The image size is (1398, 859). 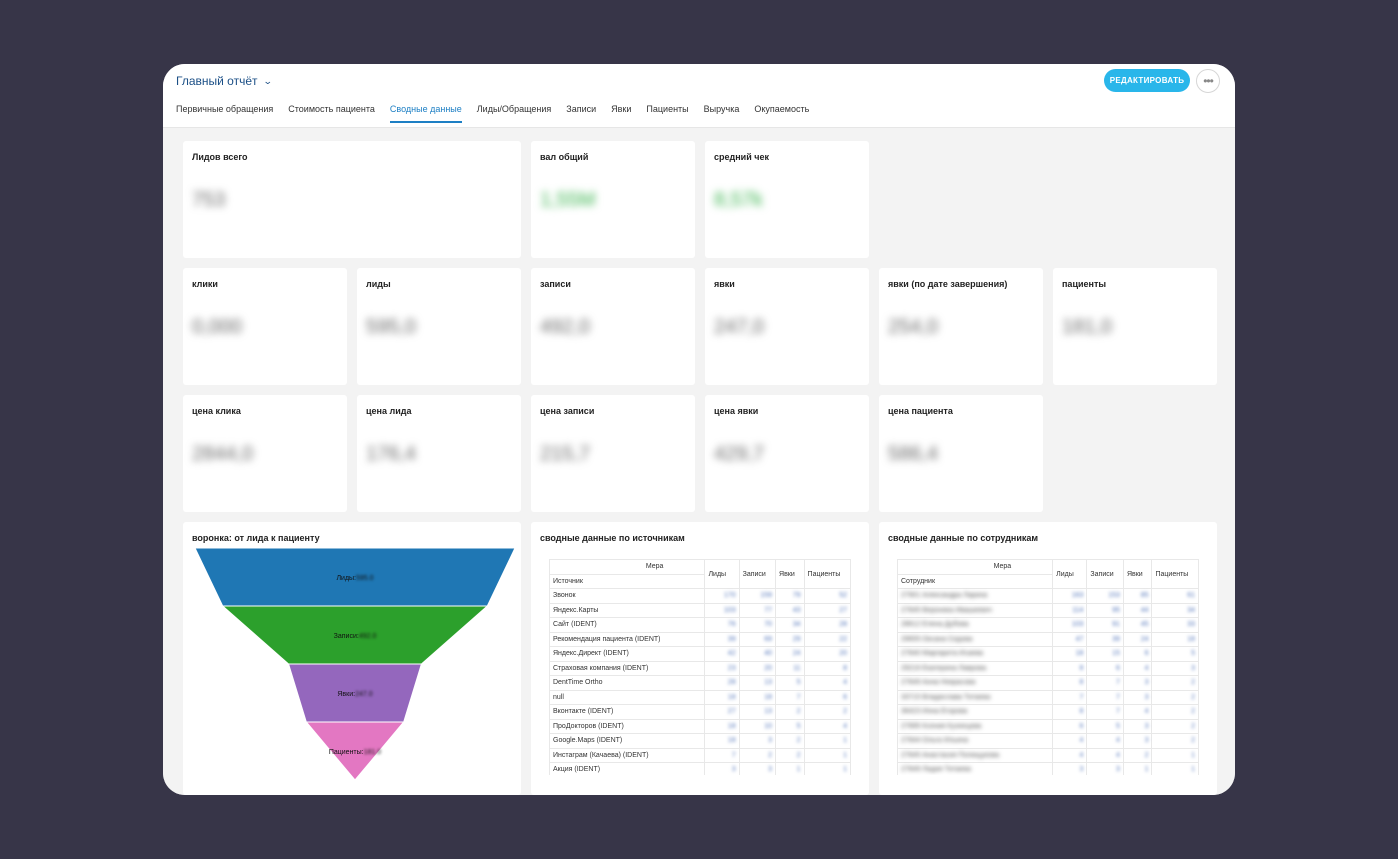 I want to click on cell-value: 27, so click(x=722, y=712).